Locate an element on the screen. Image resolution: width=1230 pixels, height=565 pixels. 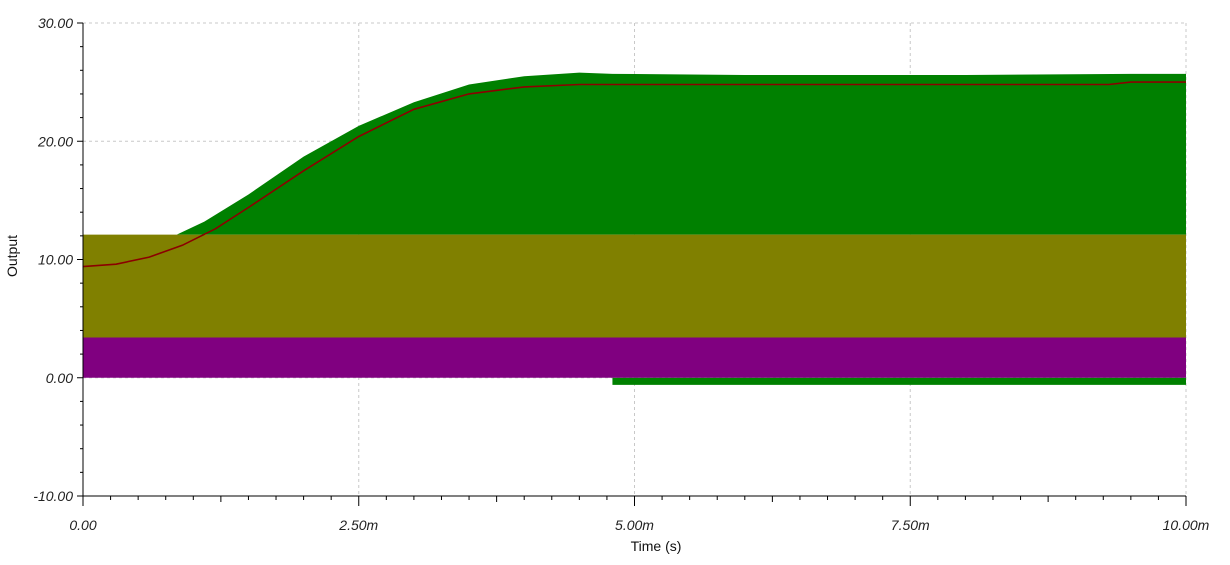
y-tick-label: 10.00 is located at coordinates (55, 260).